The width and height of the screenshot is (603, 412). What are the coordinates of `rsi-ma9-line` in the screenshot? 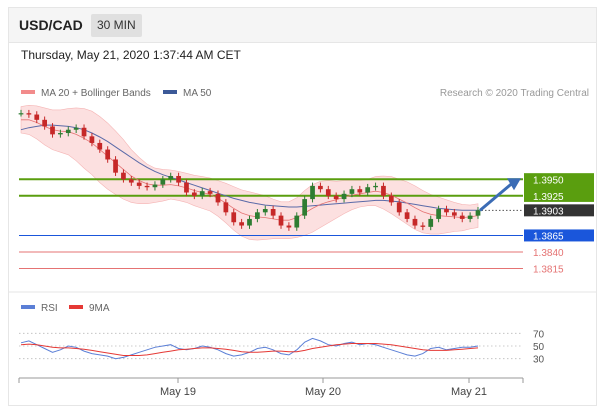 It's located at (249, 349).